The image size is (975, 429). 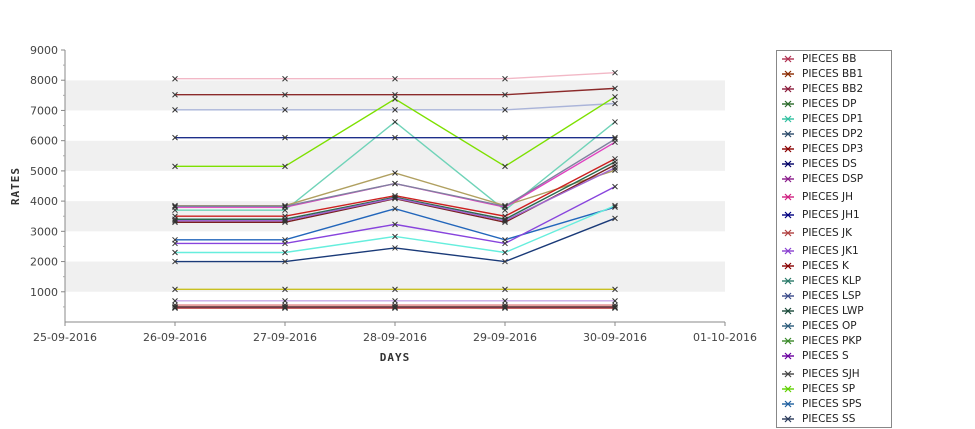 What do you see at coordinates (834, 74) in the screenshot?
I see `legend-item: PIECES BB1` at bounding box center [834, 74].